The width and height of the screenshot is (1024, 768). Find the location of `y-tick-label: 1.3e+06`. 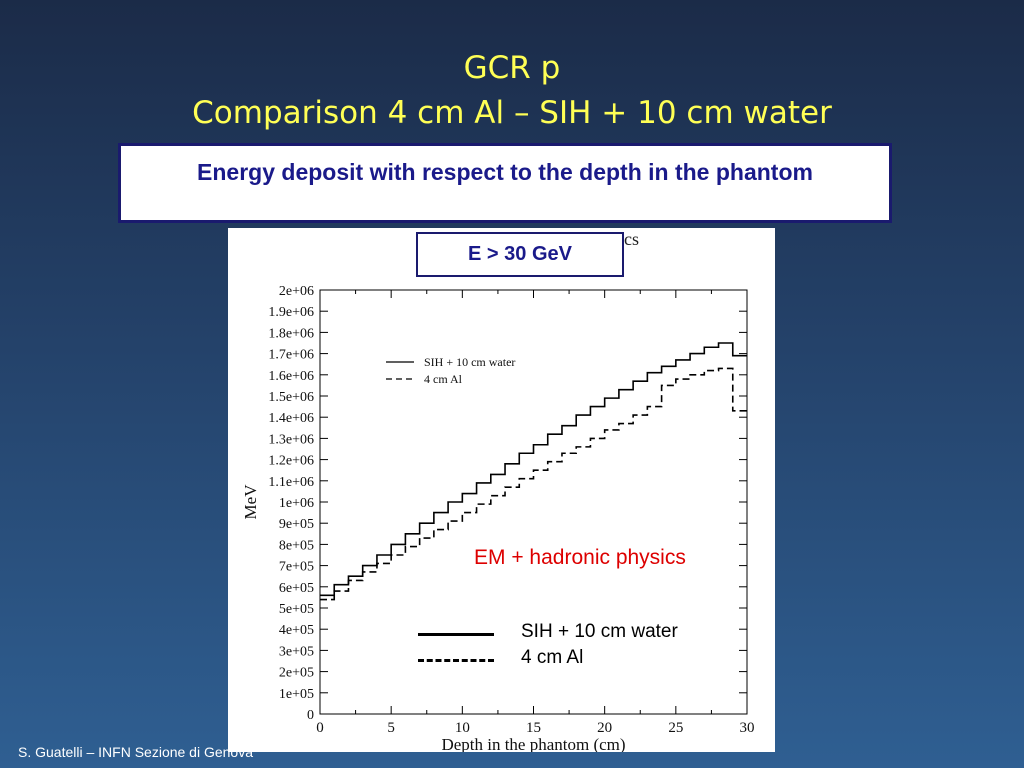

y-tick-label: 1.3e+06 is located at coordinates (291, 439).